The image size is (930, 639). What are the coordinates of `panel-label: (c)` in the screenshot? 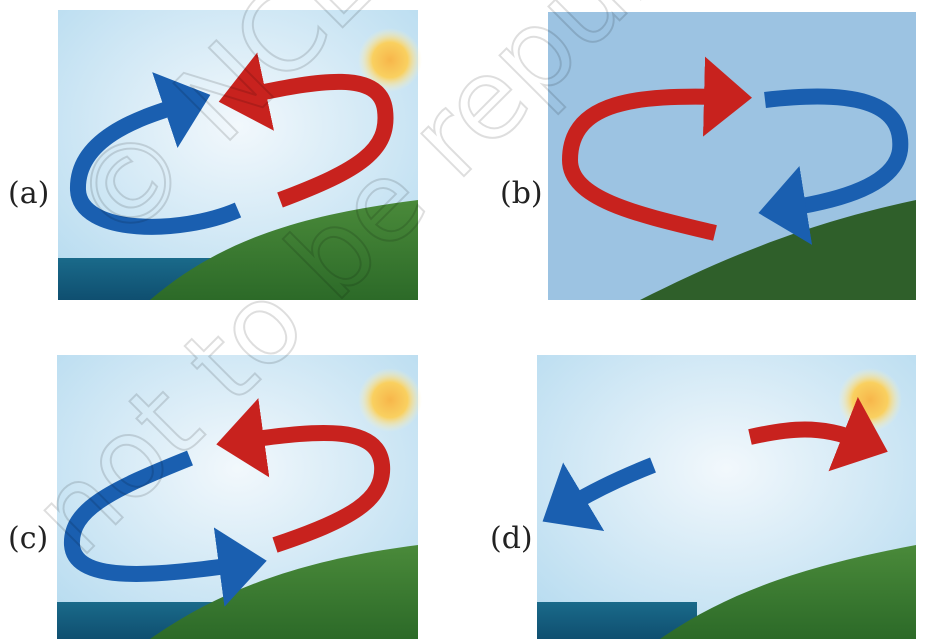 It's located at (28, 538).